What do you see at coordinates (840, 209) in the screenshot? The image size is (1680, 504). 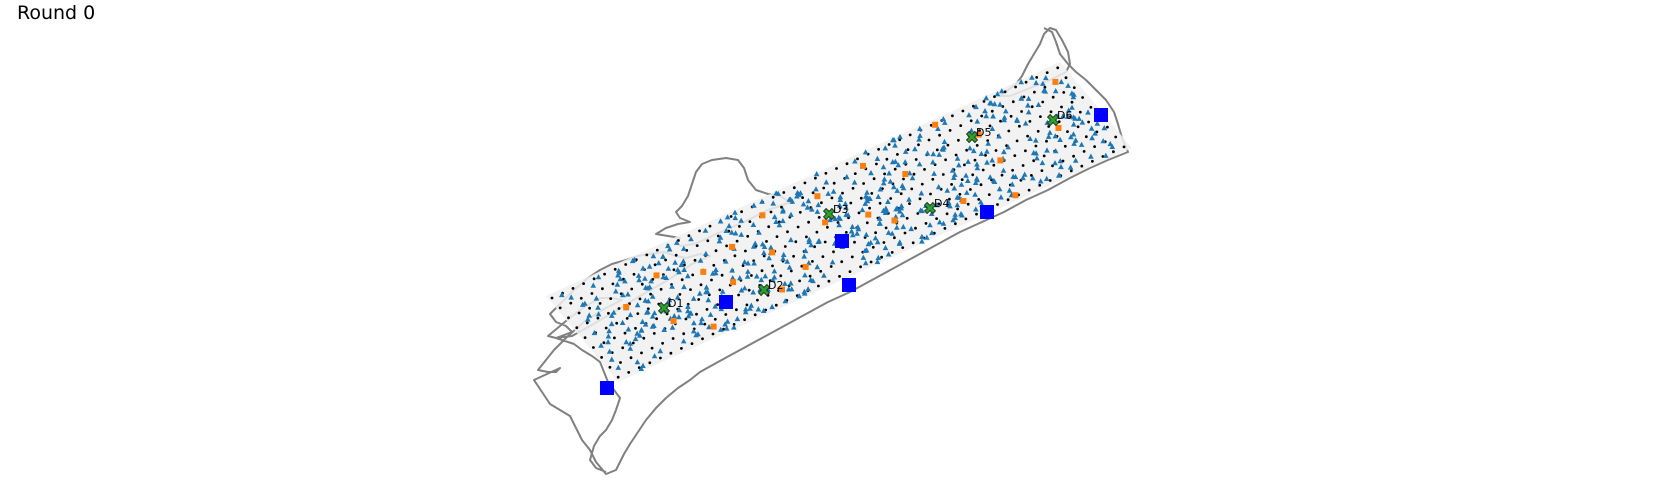 I see `depot-label: D3` at bounding box center [840, 209].